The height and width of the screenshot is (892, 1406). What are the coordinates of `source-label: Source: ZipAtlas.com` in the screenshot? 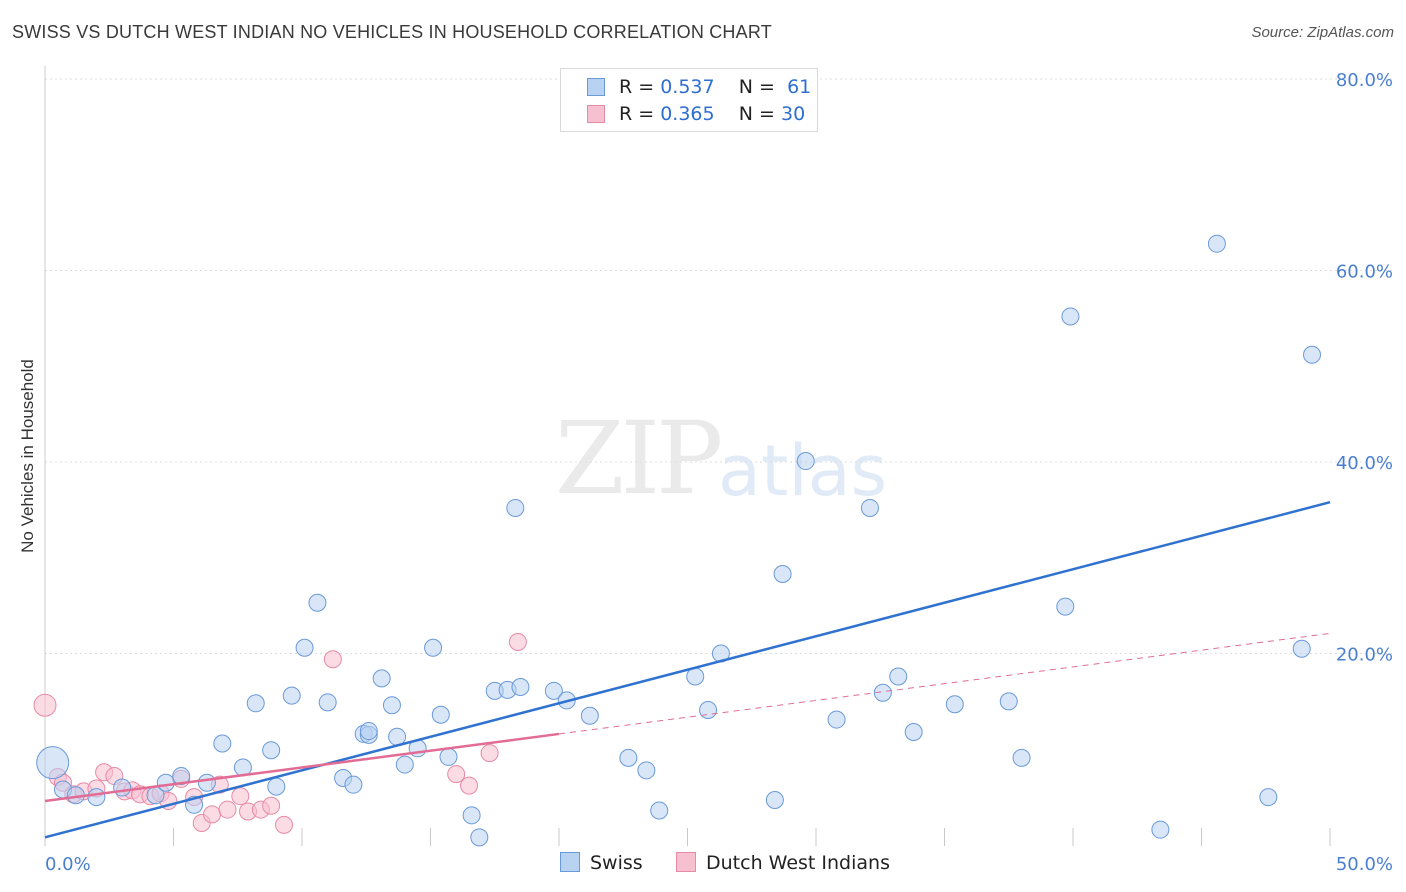 It's located at (1322, 32).